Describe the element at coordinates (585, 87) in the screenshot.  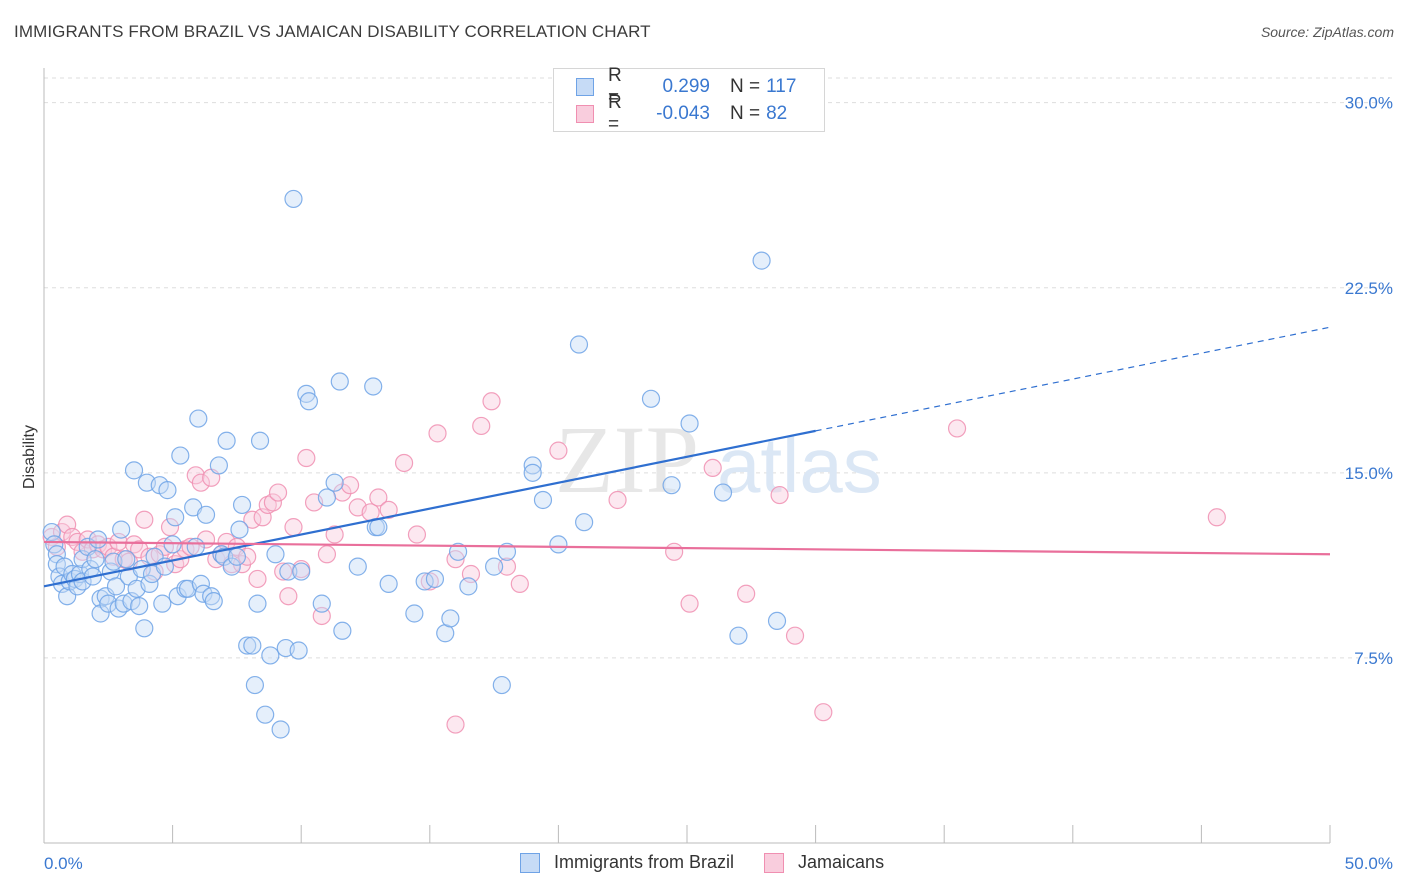
I see `brazil-swatch` at that location.